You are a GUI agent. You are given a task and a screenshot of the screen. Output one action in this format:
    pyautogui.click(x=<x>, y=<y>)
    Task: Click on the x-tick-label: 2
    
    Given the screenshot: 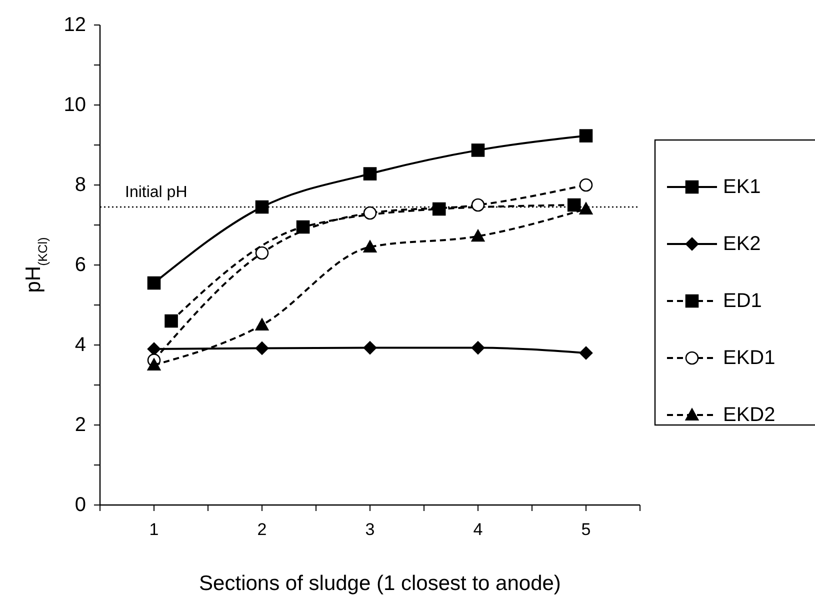 What is the action you would take?
    pyautogui.click(x=262, y=529)
    